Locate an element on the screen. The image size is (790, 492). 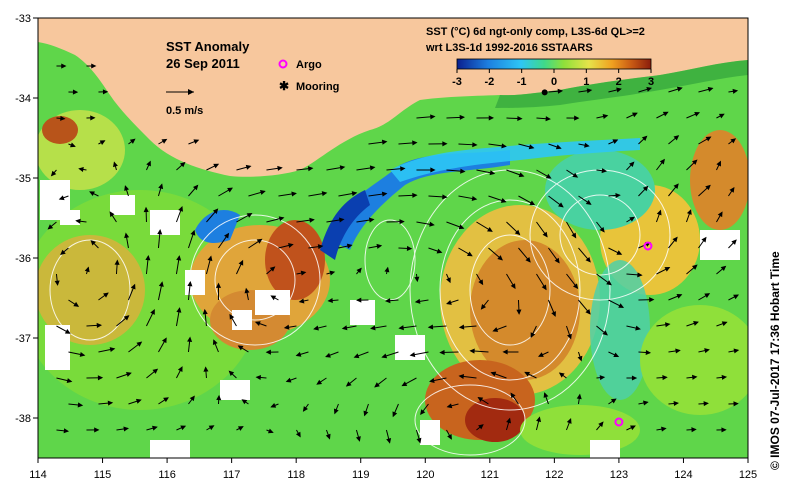
imos-credit: © IMOS 07-Jul-2017 17:36 Hobart Time is located at coordinates (775, 360).